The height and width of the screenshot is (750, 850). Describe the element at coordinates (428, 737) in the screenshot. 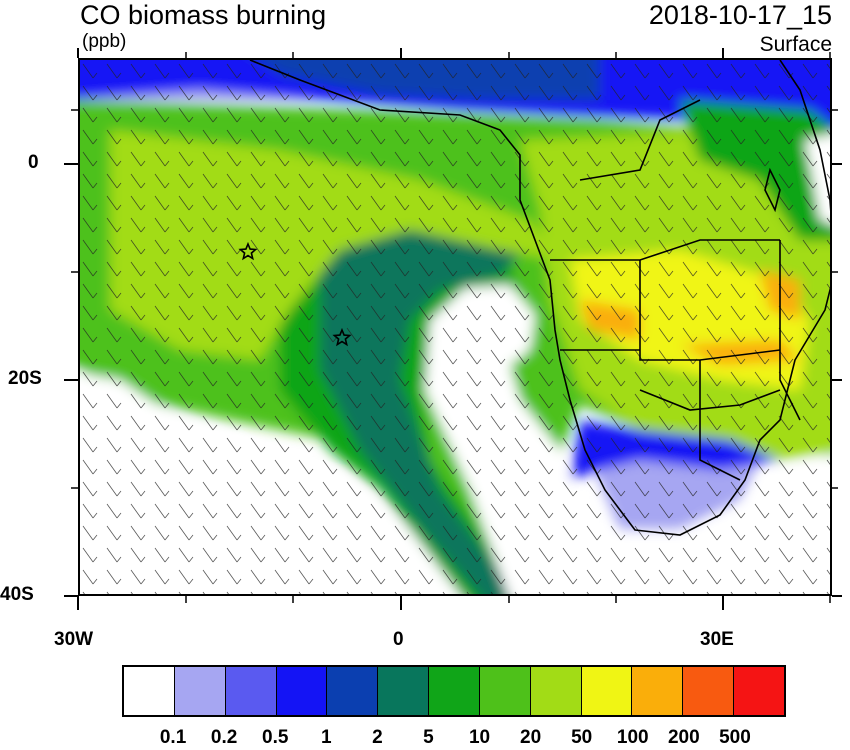

I see `colorbar-label-5: 5` at that location.